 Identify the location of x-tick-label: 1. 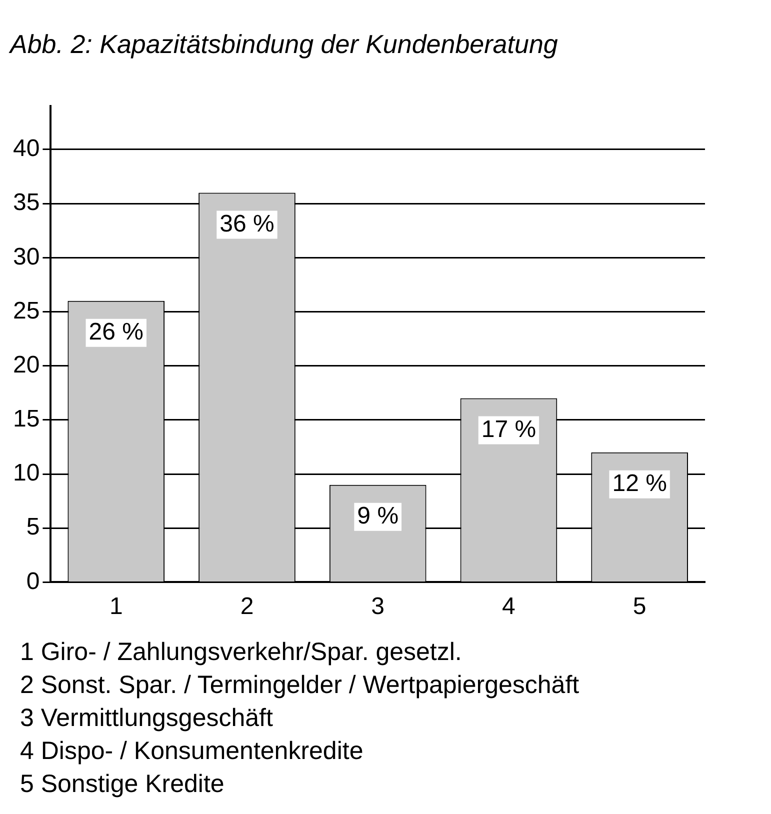
(116, 606).